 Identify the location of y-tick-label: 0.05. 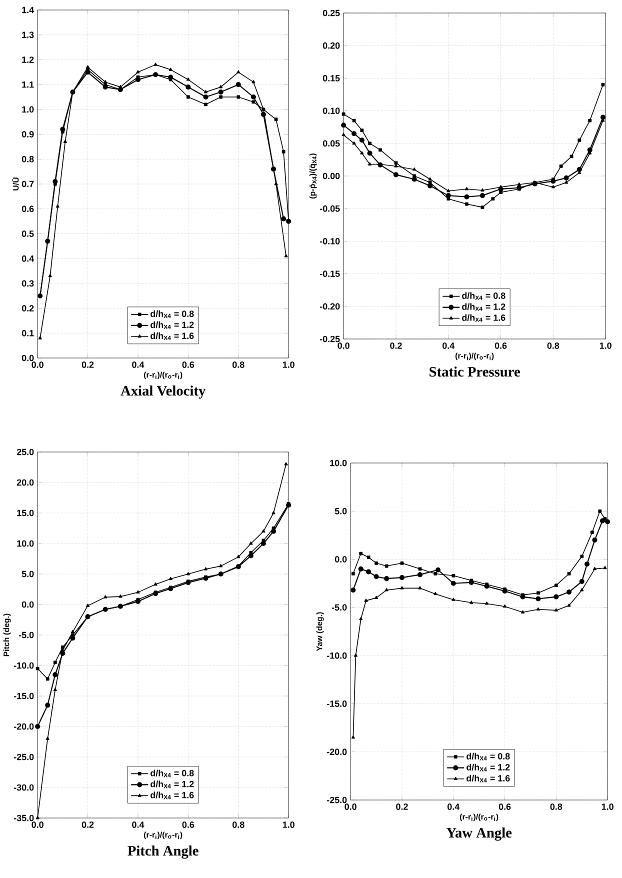
(331, 143).